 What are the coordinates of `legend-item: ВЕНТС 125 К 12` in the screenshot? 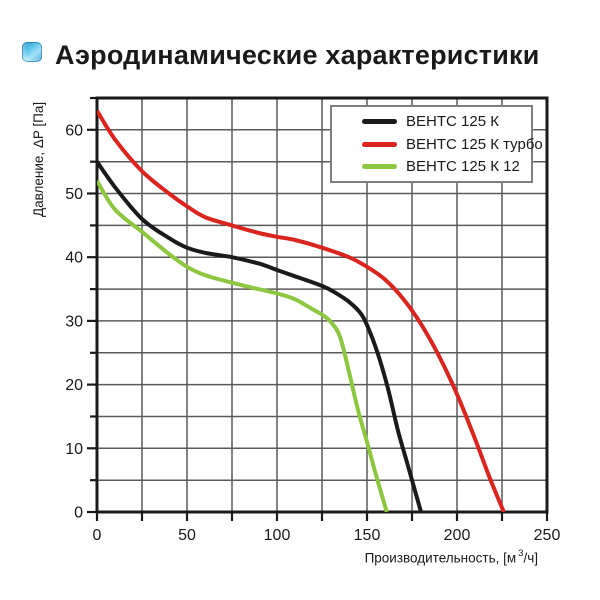 It's located at (446, 166).